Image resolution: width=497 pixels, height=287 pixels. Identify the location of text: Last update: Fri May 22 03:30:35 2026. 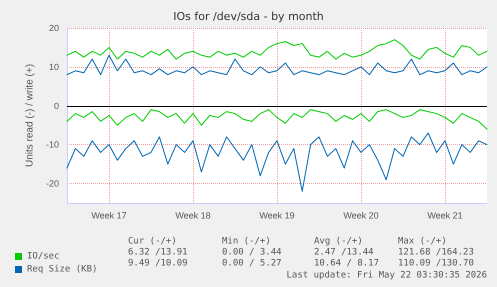
(386, 275).